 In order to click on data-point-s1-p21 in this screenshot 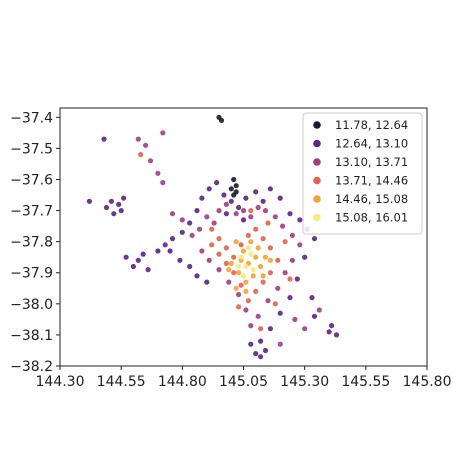, I will do `click(217, 183)`.